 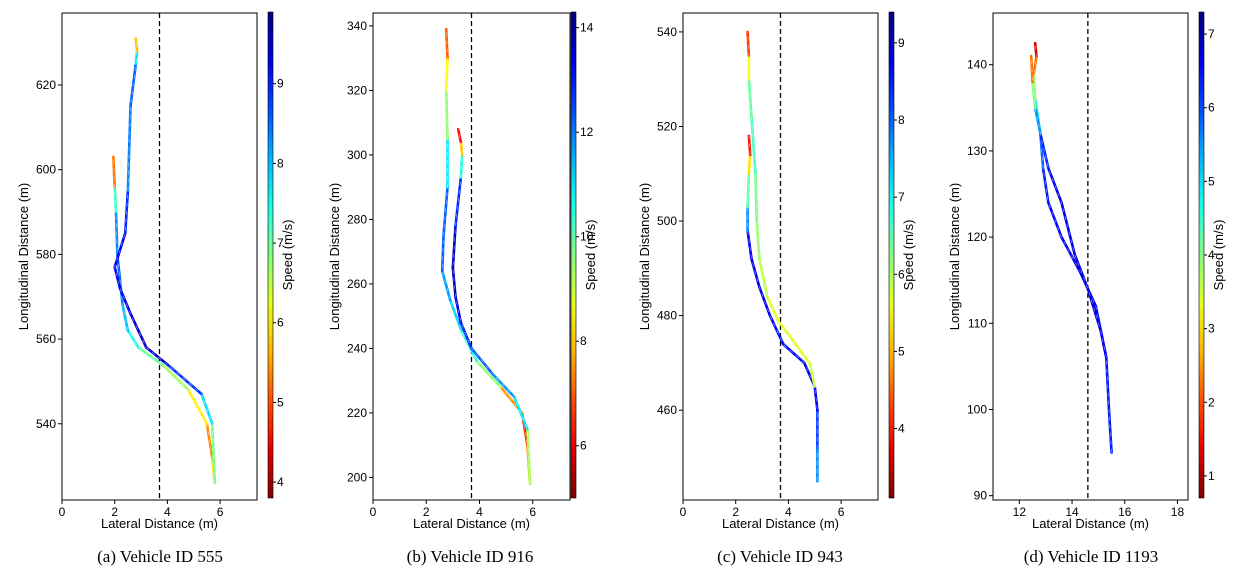 I want to click on y-tick-label: 90, so click(x=981, y=496).